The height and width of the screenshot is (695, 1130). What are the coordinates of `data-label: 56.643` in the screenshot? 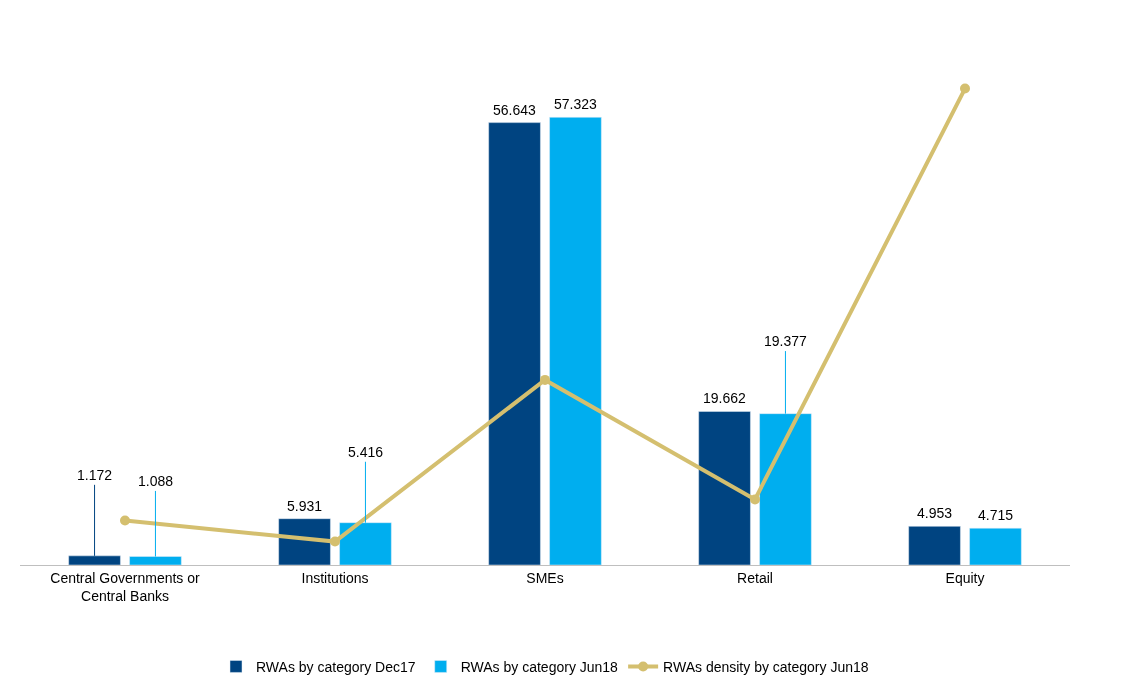 It's located at (515, 110).